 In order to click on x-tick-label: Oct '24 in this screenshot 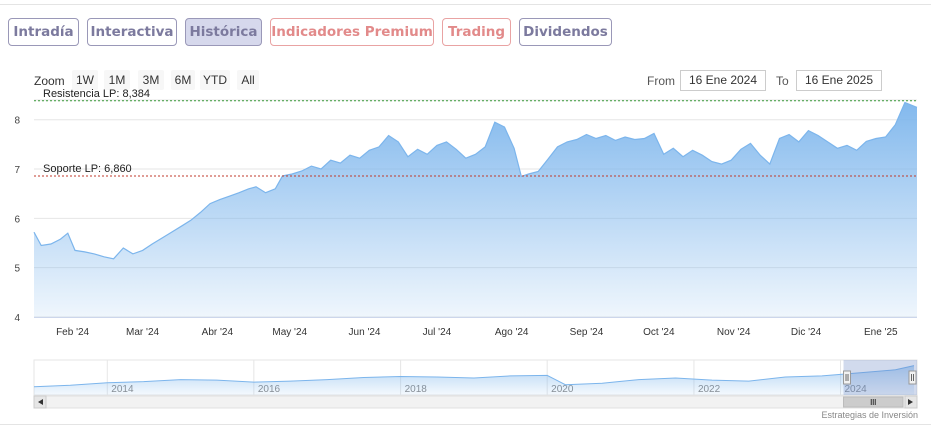, I will do `click(659, 332)`.